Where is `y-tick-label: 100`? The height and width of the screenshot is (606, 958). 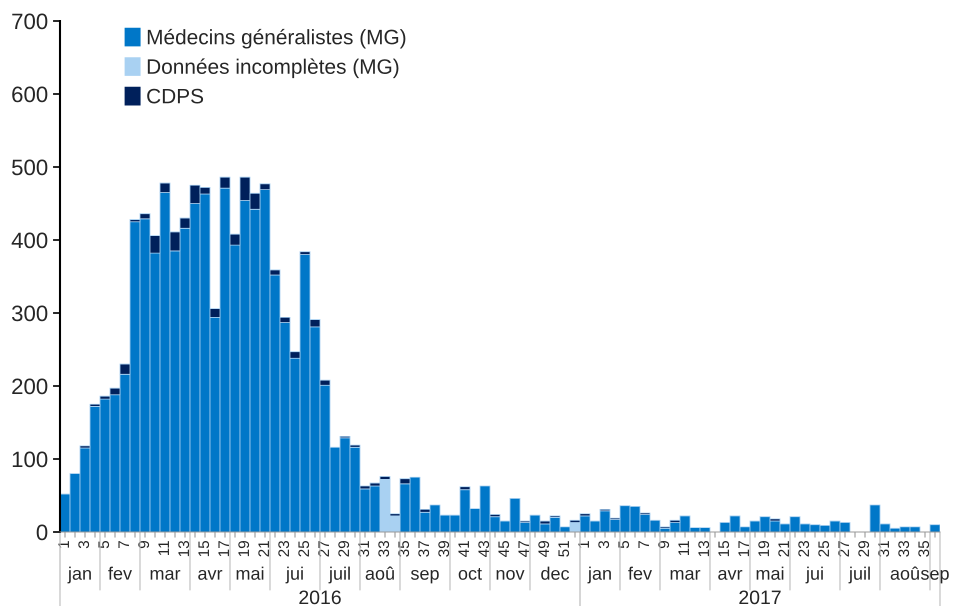 y-tick-label: 100 is located at coordinates (30, 460).